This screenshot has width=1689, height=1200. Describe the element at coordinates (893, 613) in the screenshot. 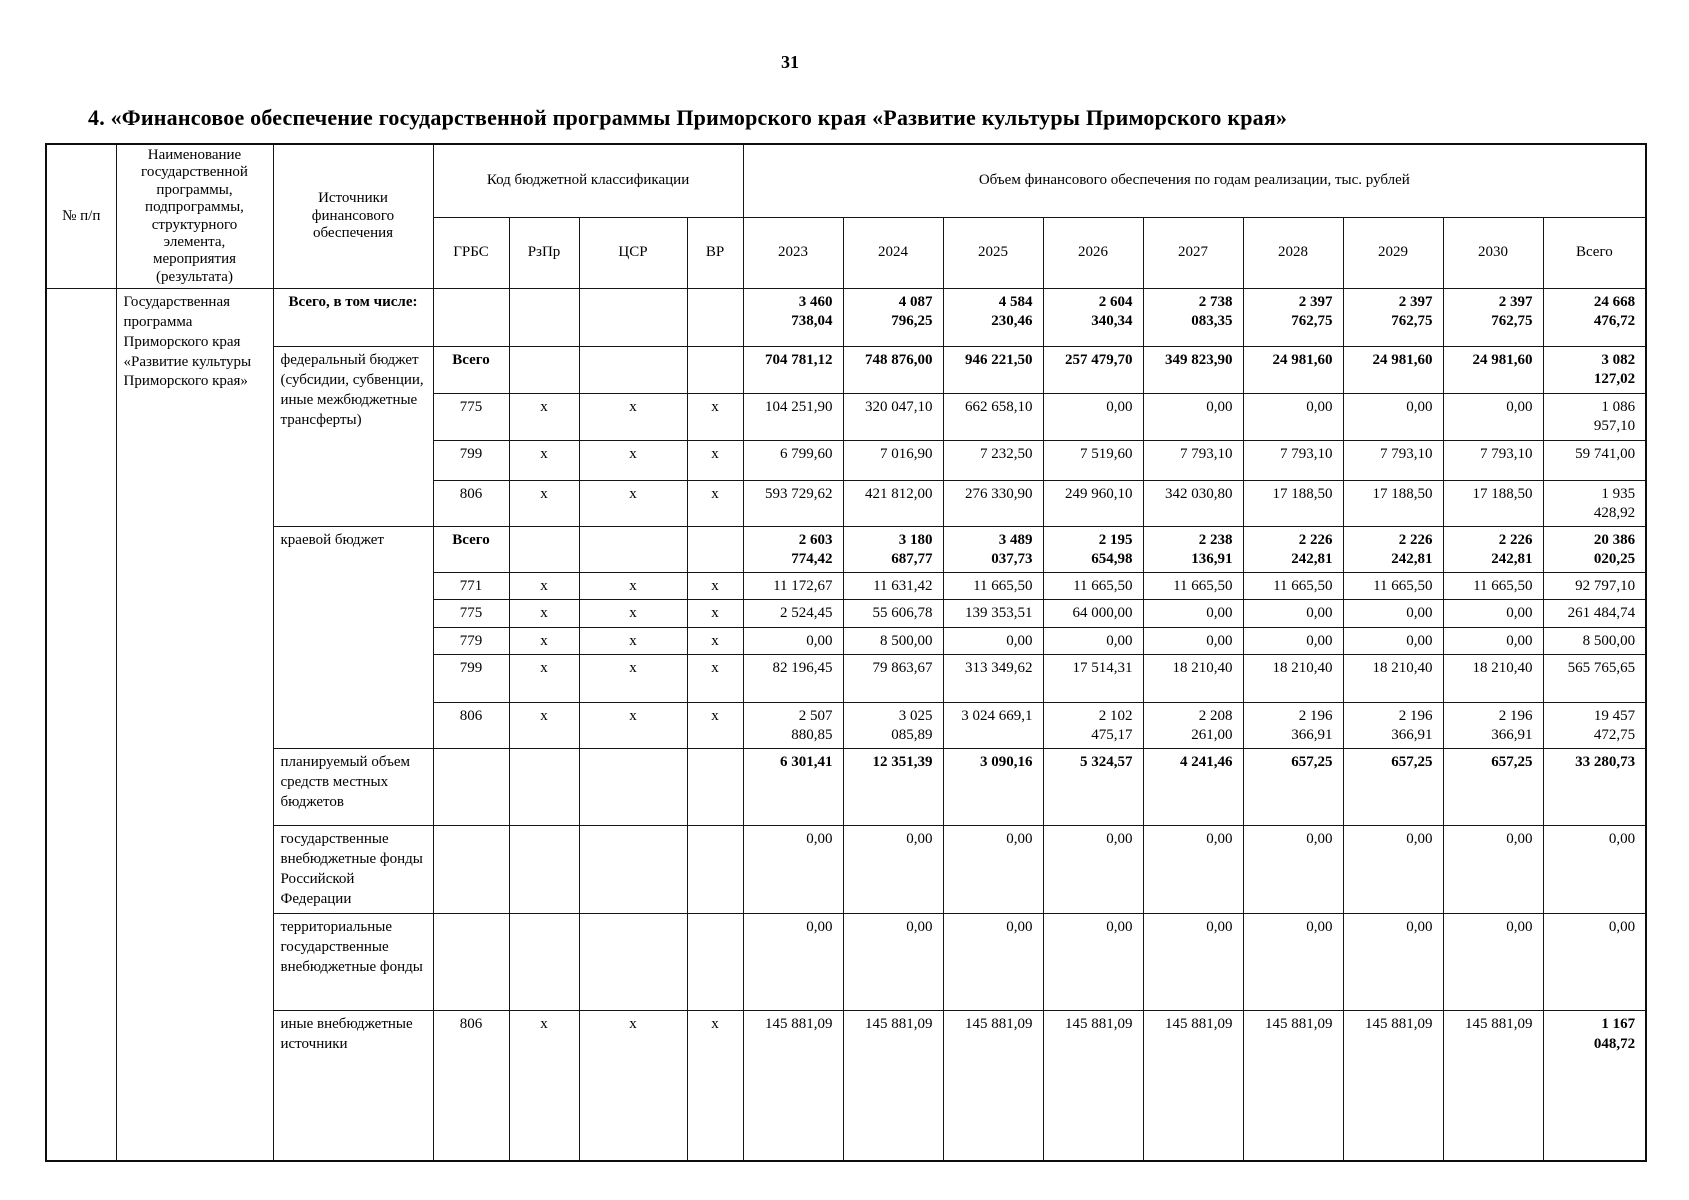

I see `value-cell: 55 606,78` at that location.